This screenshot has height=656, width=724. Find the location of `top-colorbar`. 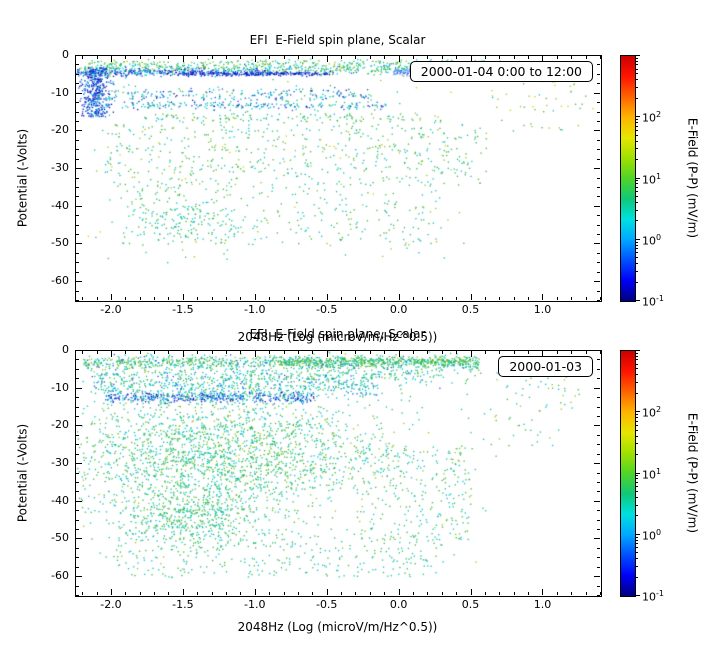

top-colorbar is located at coordinates (628, 178).